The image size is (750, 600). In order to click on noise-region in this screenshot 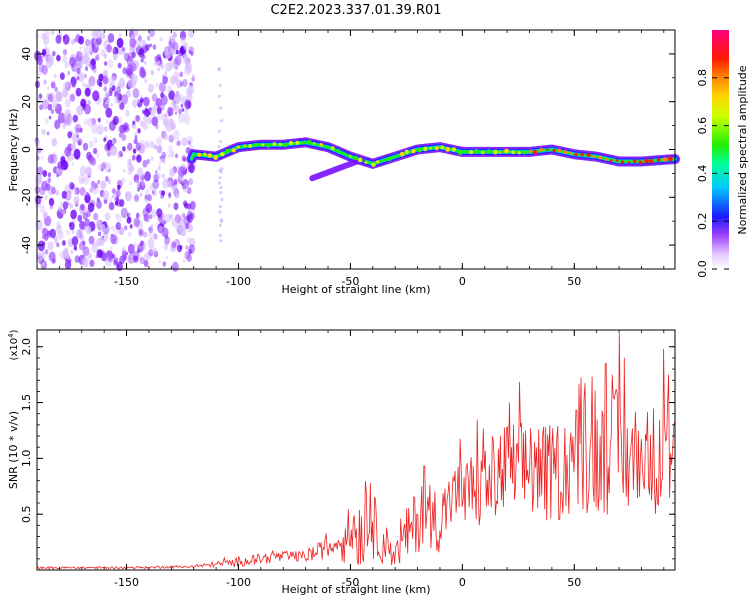, I will do `click(129, 149)`.